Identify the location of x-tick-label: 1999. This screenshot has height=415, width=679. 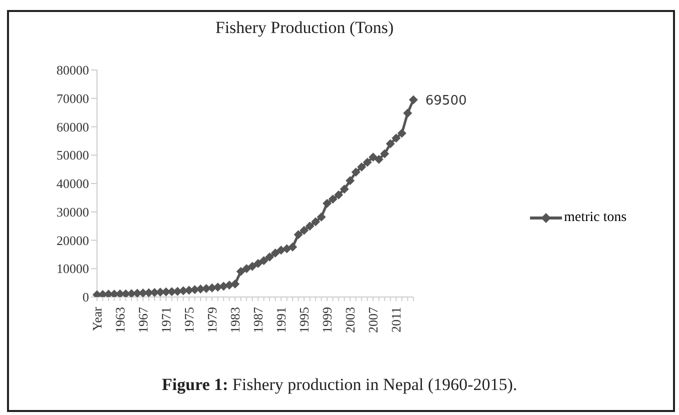
(327, 320).